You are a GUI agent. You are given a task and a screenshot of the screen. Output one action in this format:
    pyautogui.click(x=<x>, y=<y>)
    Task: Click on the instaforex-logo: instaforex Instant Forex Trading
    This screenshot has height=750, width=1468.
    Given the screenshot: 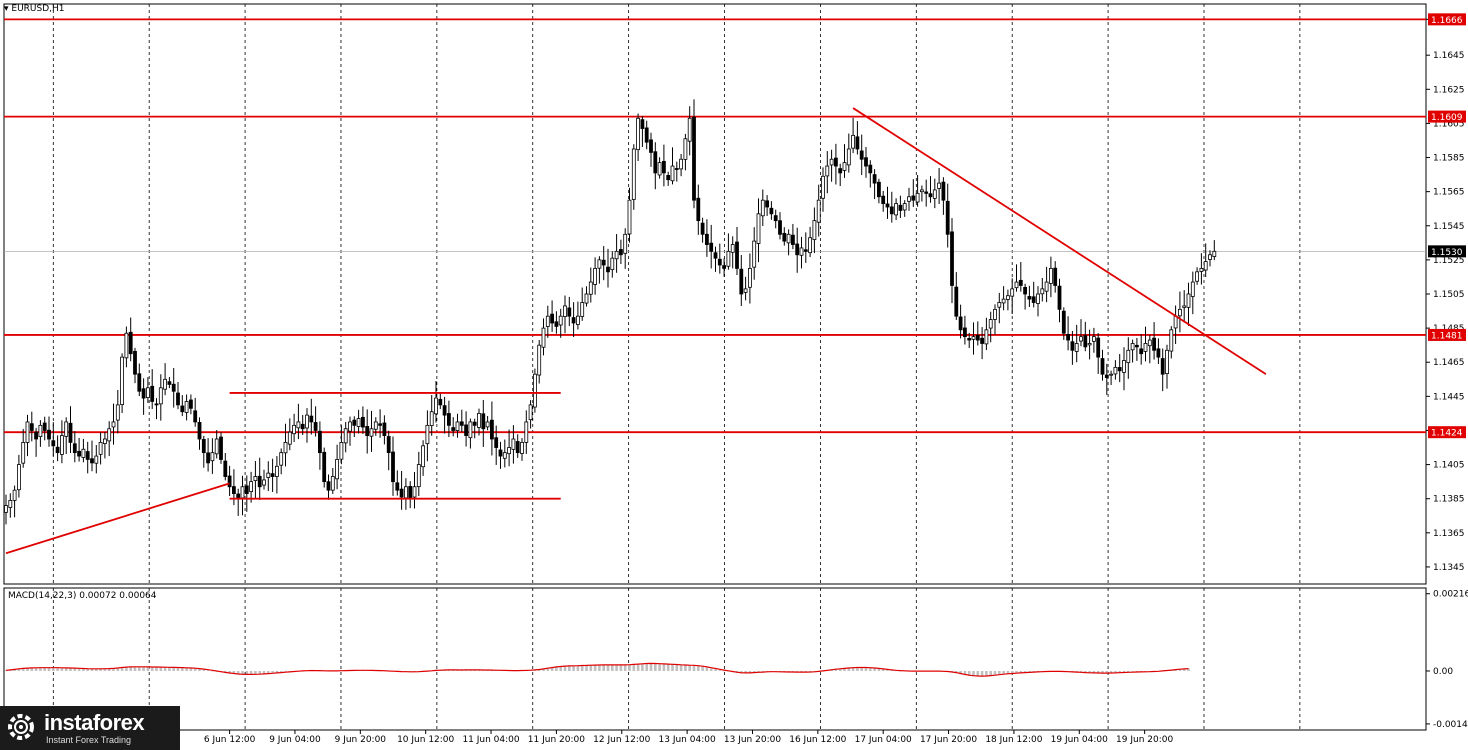 What is the action you would take?
    pyautogui.click(x=90, y=728)
    